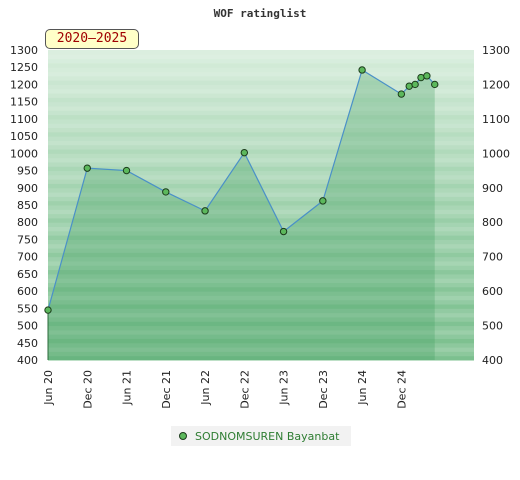  I want to click on y-tick-label-right: 400, so click(492, 360).